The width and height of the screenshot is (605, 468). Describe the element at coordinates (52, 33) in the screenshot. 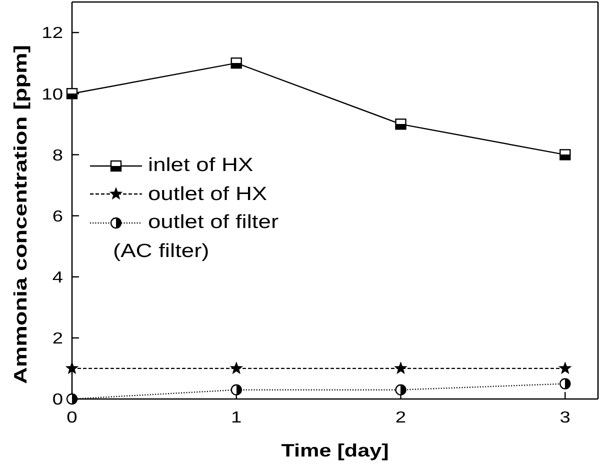

I see `y-tick-label: 12` at that location.